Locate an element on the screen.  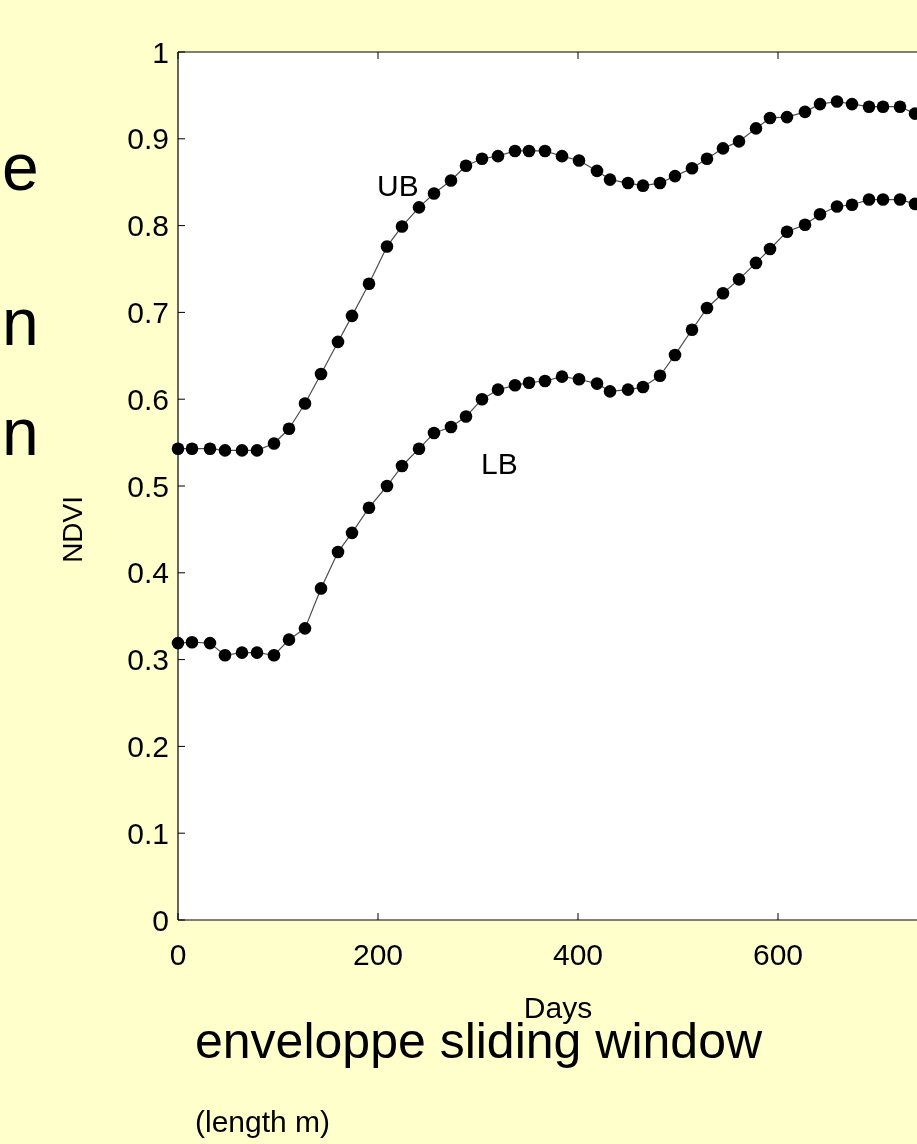
y-tick-label: 0.5 is located at coordinates (148, 486).